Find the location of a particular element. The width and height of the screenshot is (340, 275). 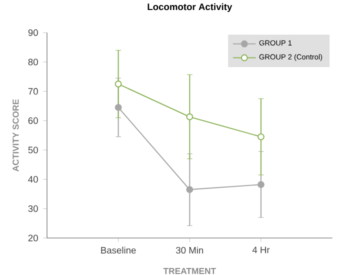

y-tick-label: 50 is located at coordinates (33, 150).